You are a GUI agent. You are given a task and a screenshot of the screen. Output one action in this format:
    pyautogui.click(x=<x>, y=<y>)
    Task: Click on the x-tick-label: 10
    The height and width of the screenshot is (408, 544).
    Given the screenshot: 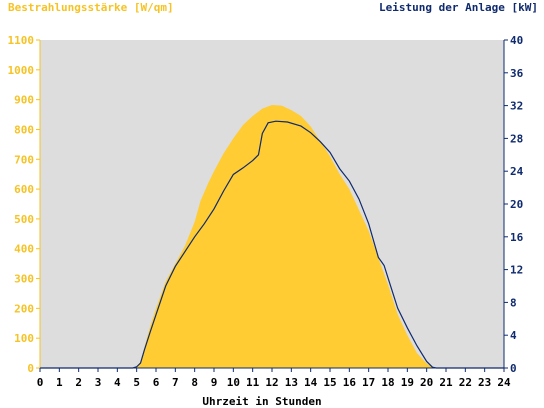 What is the action you would take?
    pyautogui.click(x=233, y=382)
    